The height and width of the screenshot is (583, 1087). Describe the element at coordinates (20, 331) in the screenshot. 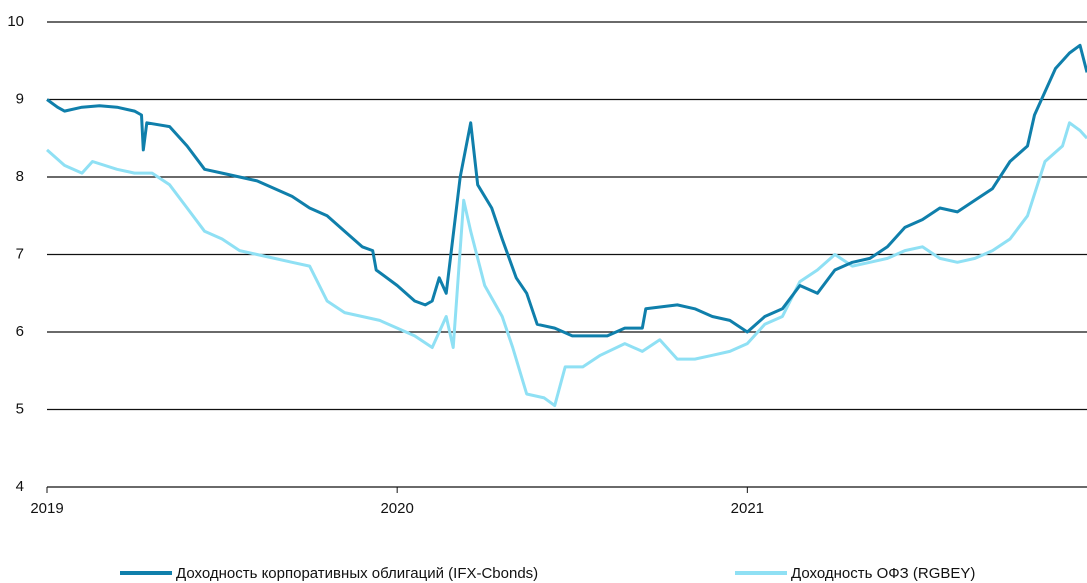

I see `y-tick-label: 6` at that location.